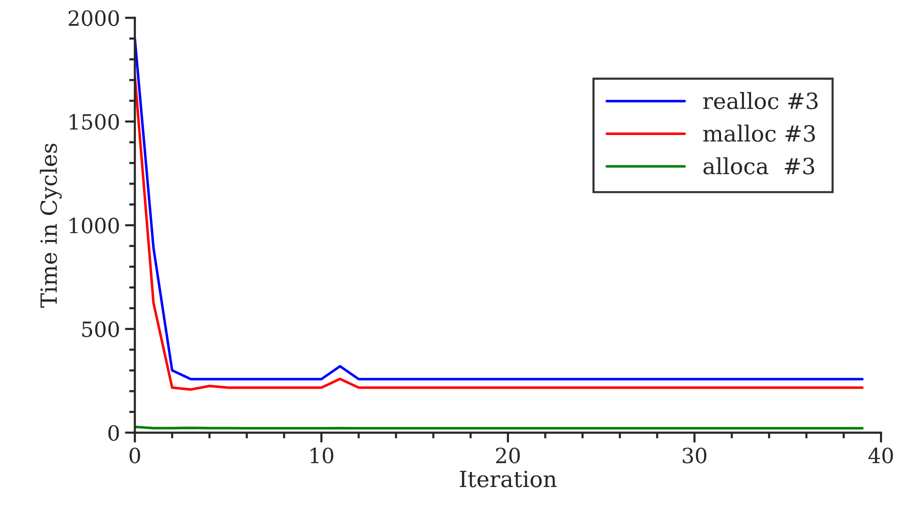 The height and width of the screenshot is (509, 899). What do you see at coordinates (508, 479) in the screenshot?
I see `x-axis-title: Iteration` at bounding box center [508, 479].